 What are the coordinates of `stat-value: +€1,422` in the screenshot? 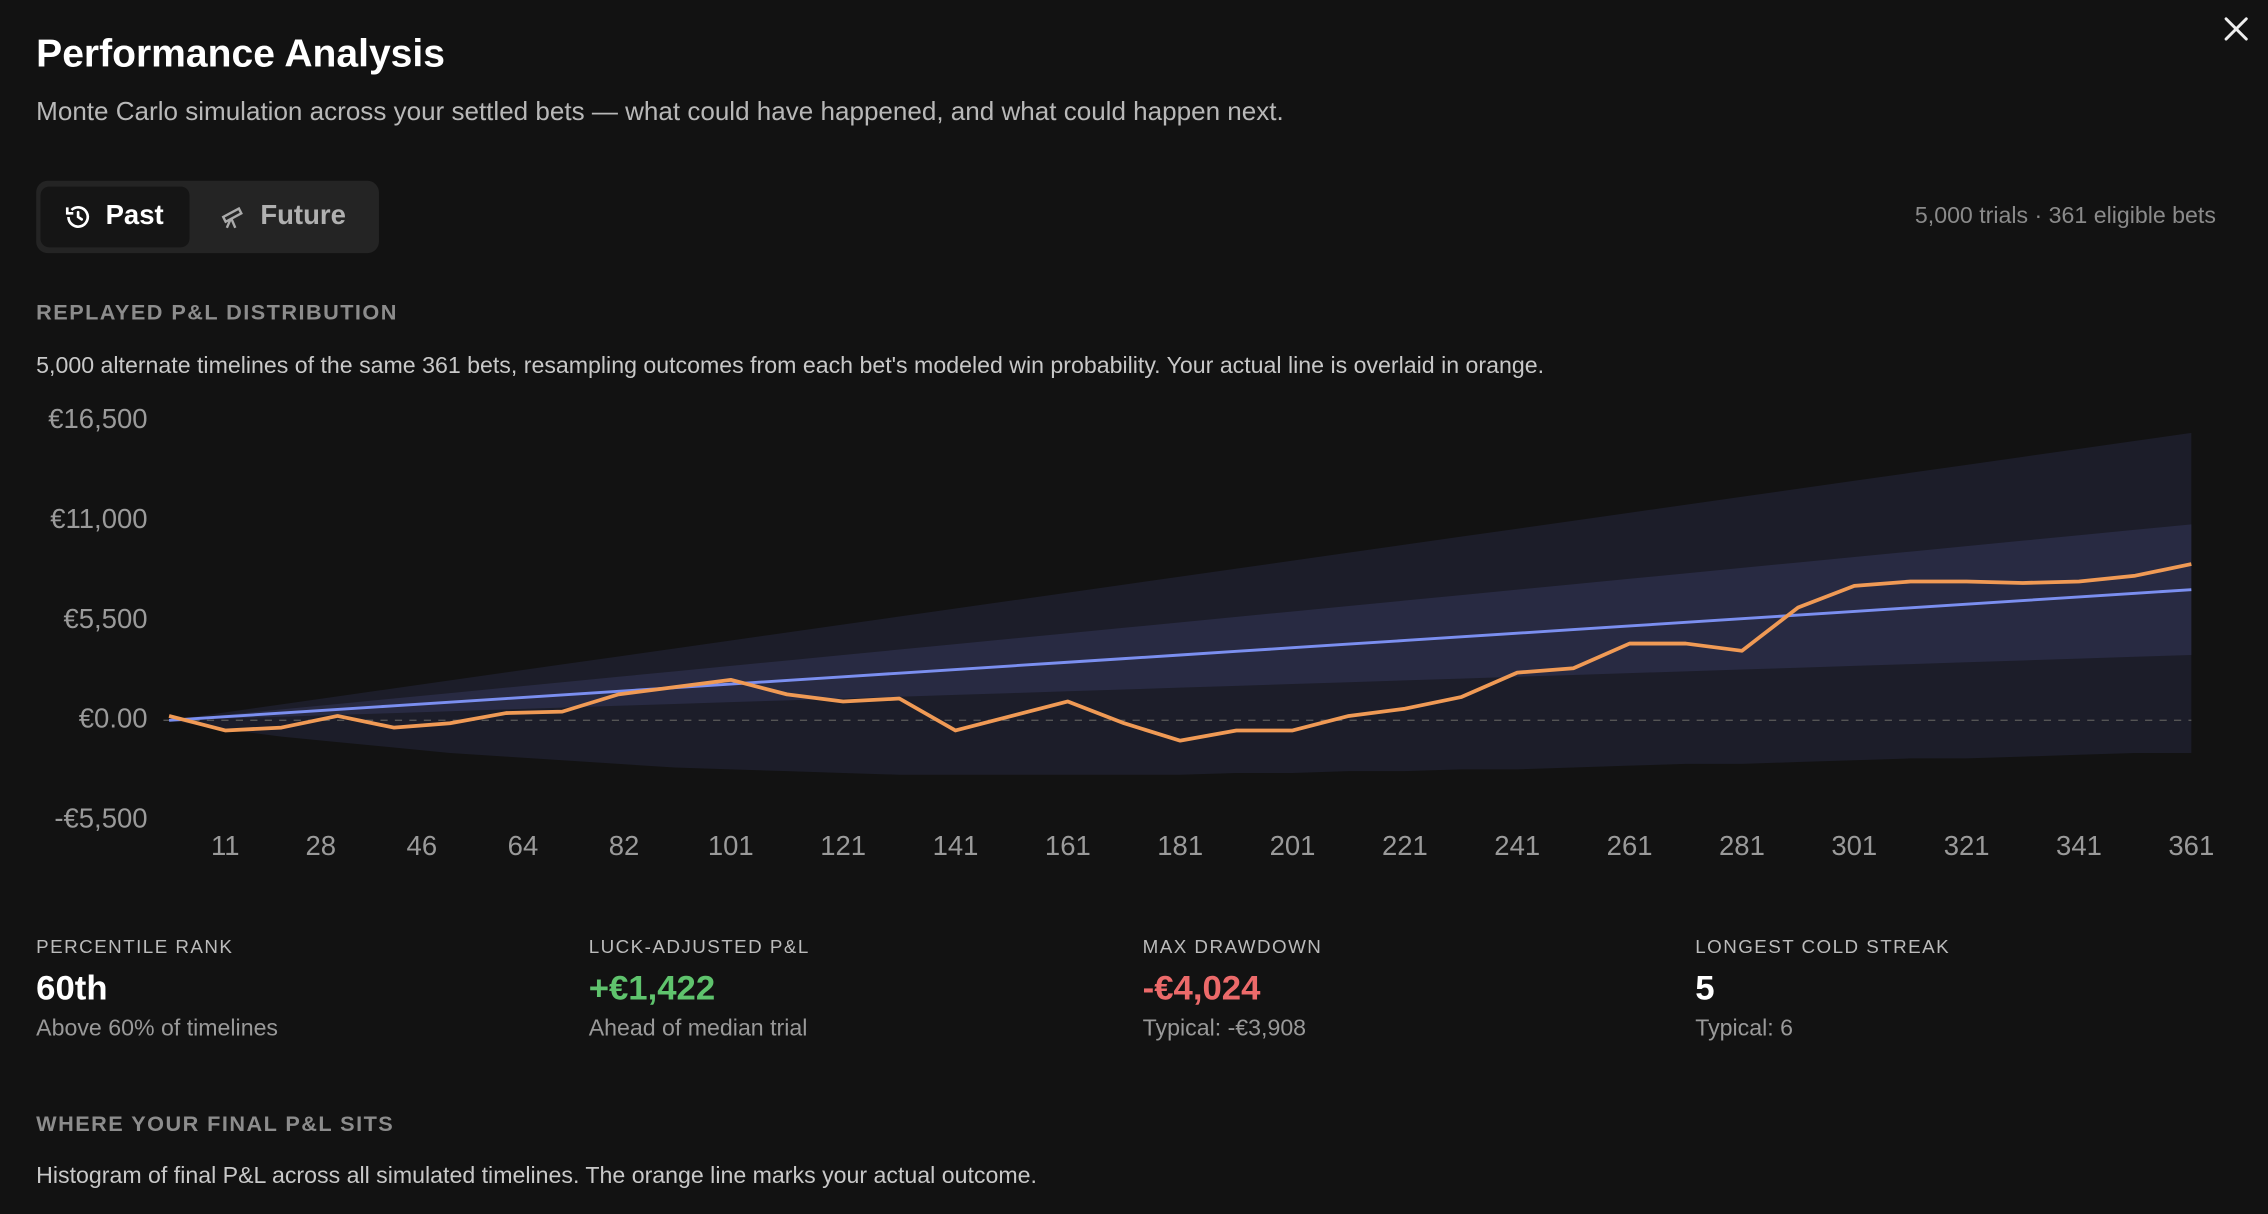 It's located at (652, 989).